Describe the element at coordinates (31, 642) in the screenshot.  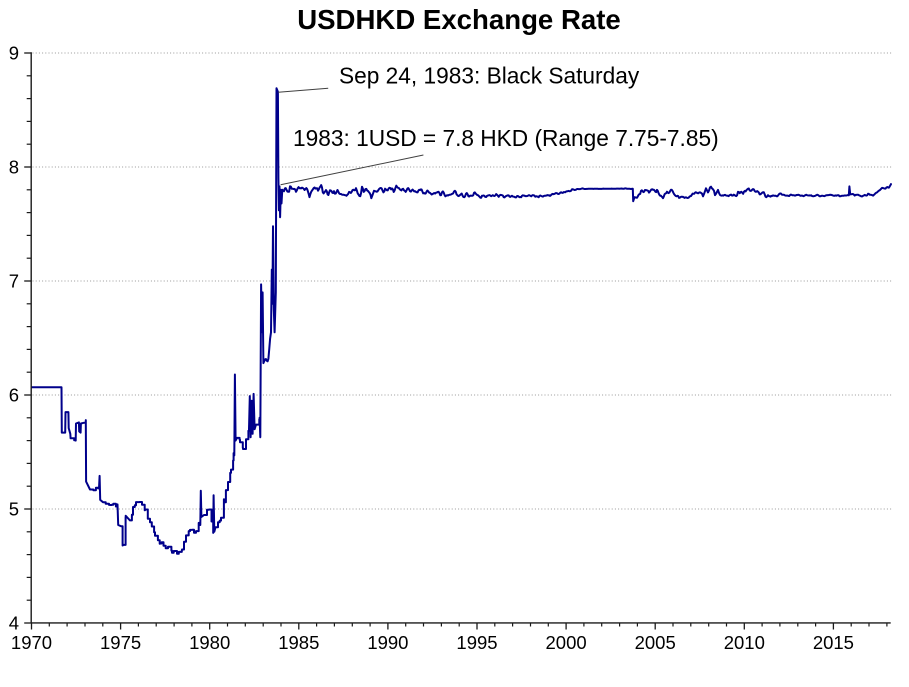
I see `svg-text: 1970` at that location.